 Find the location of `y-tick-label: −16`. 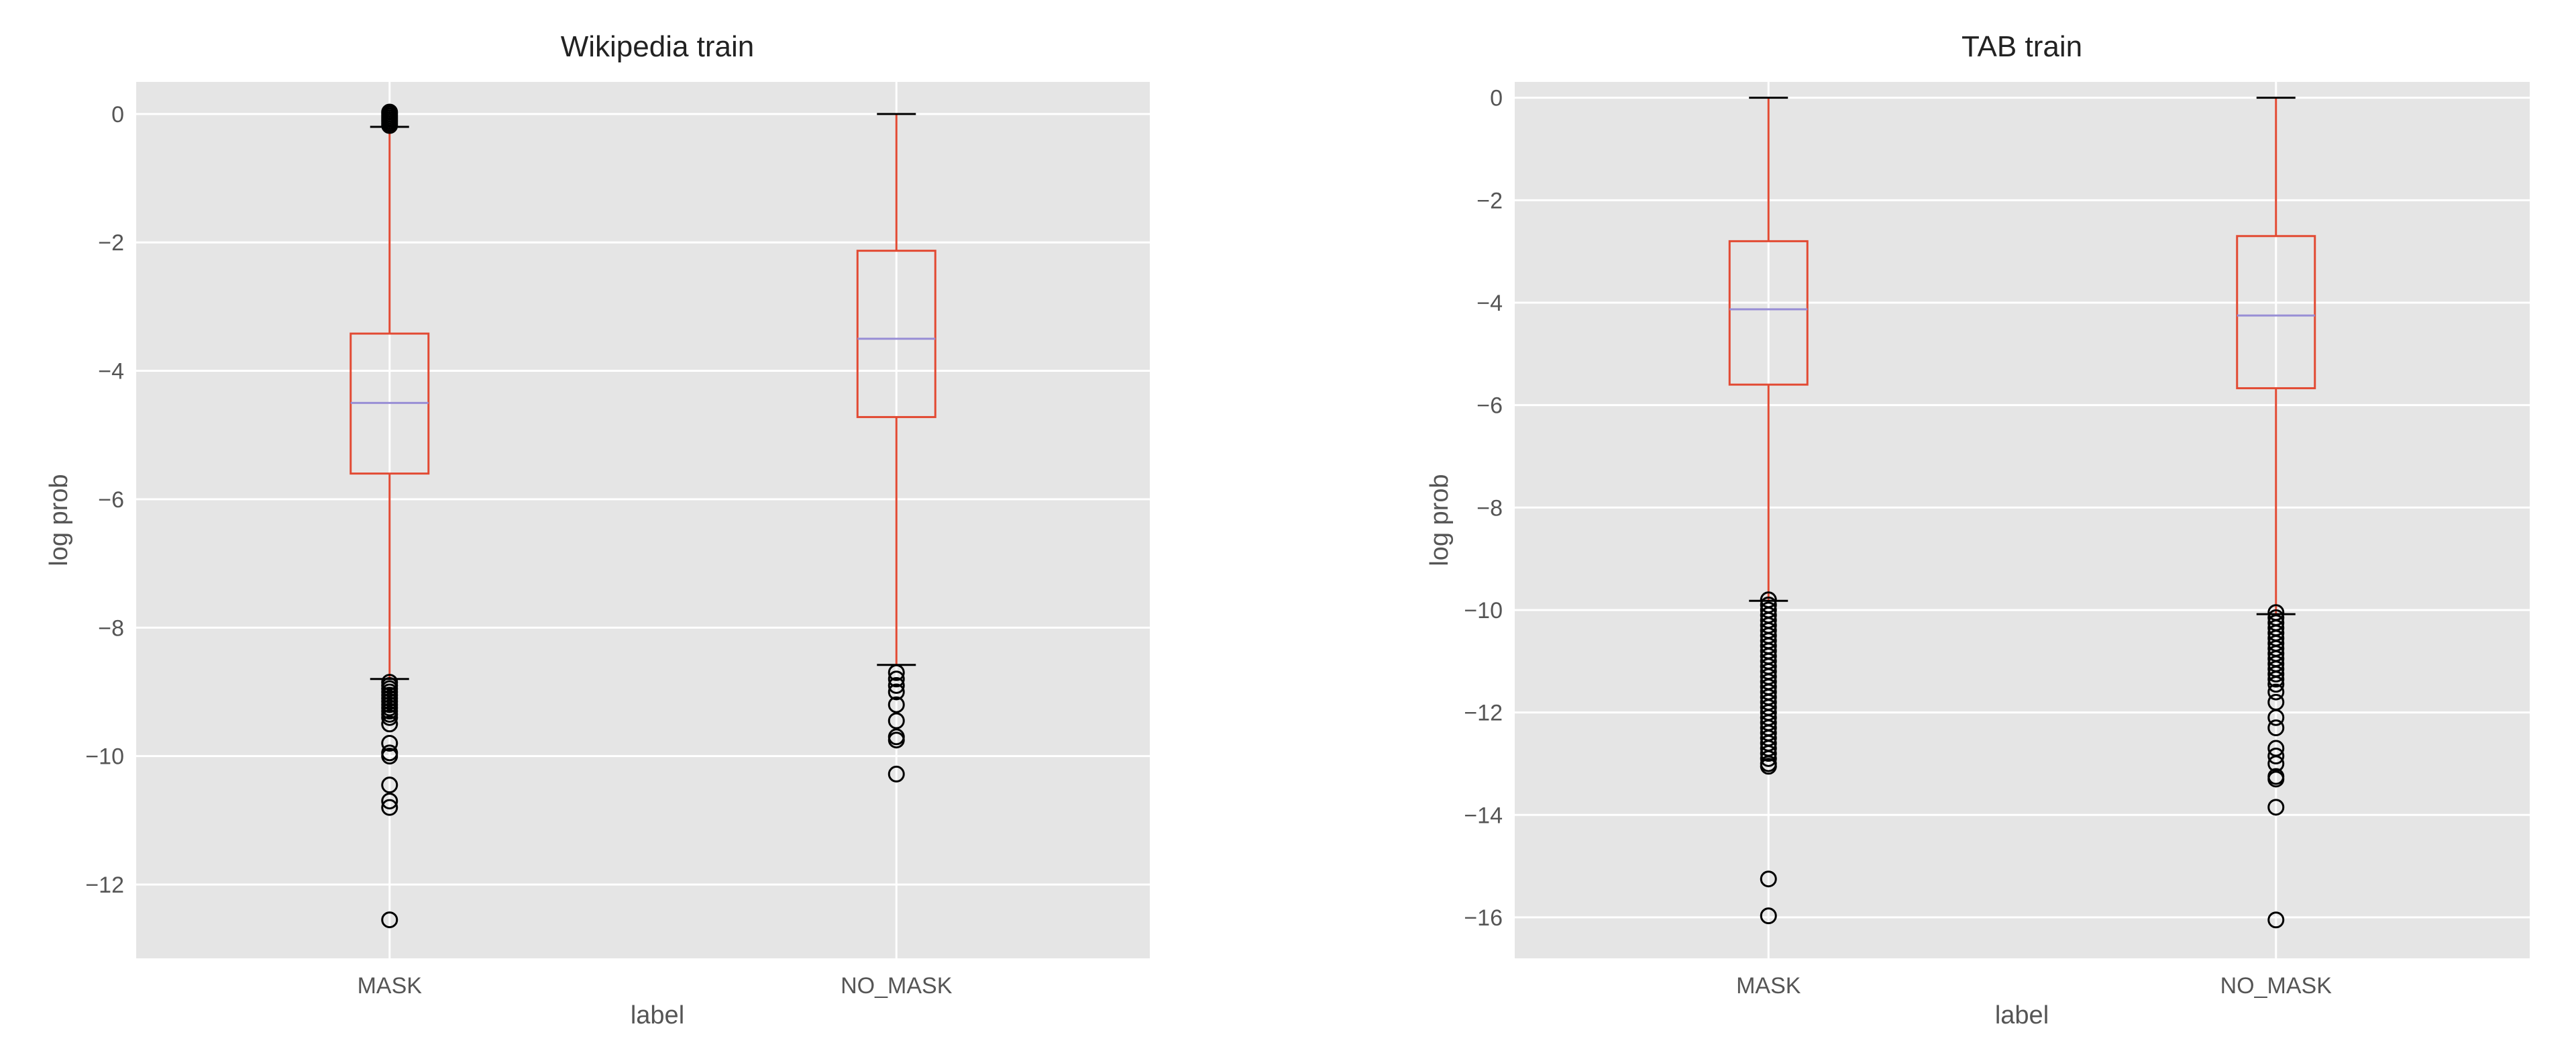

y-tick-label: −16 is located at coordinates (1483, 918).